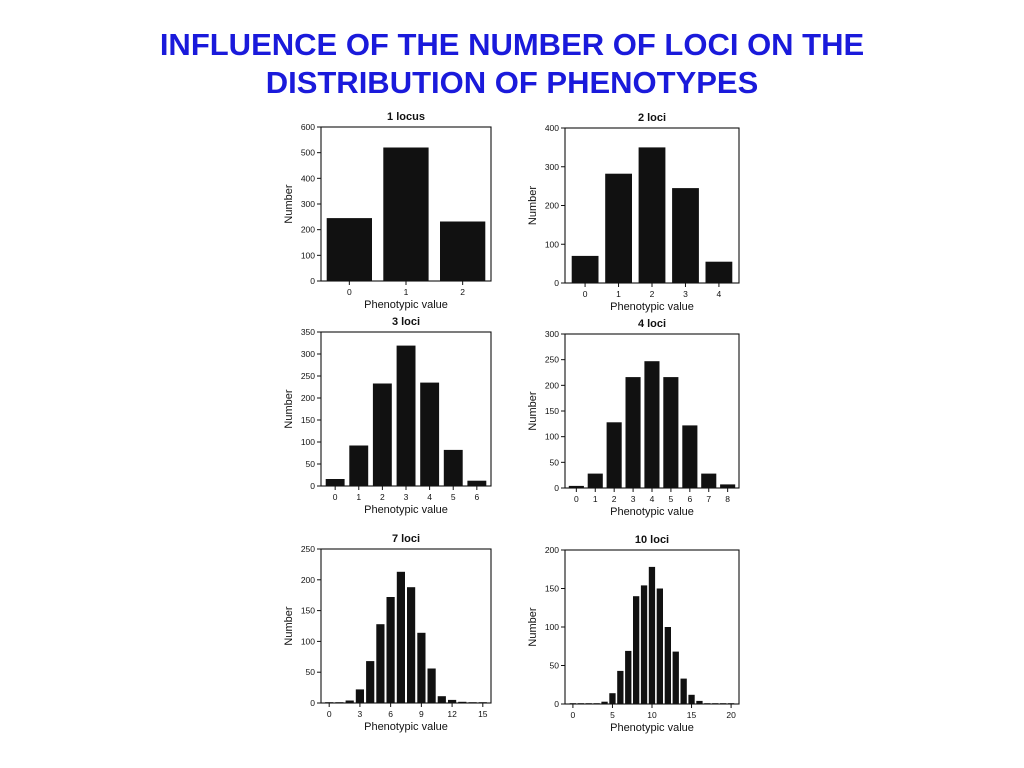 The image size is (1024, 768). Describe the element at coordinates (727, 499) in the screenshot. I see `chart-4-xtick-label: 8` at that location.